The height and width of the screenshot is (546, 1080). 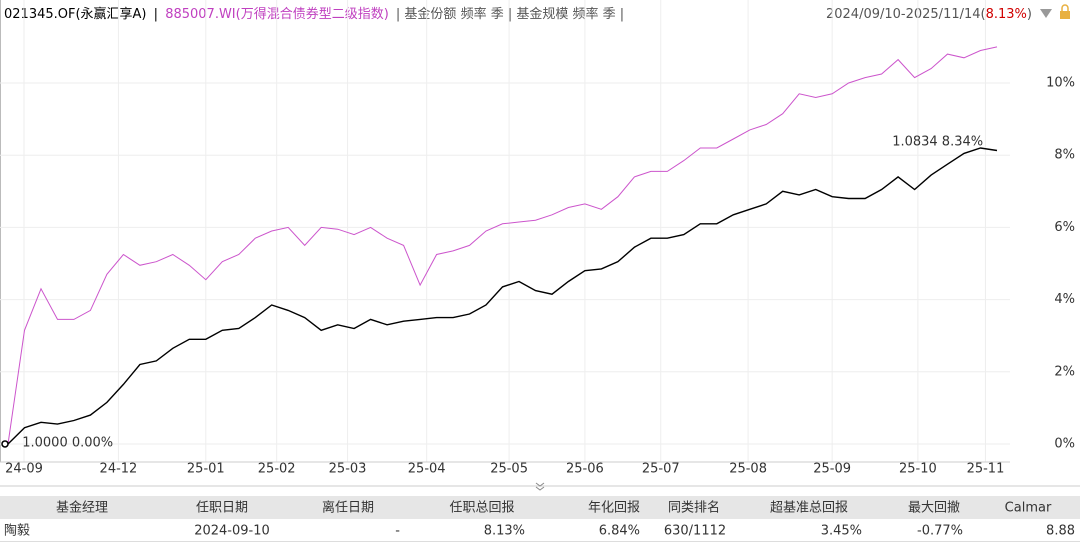 I want to click on column-header: 同类排名, so click(x=694, y=508).